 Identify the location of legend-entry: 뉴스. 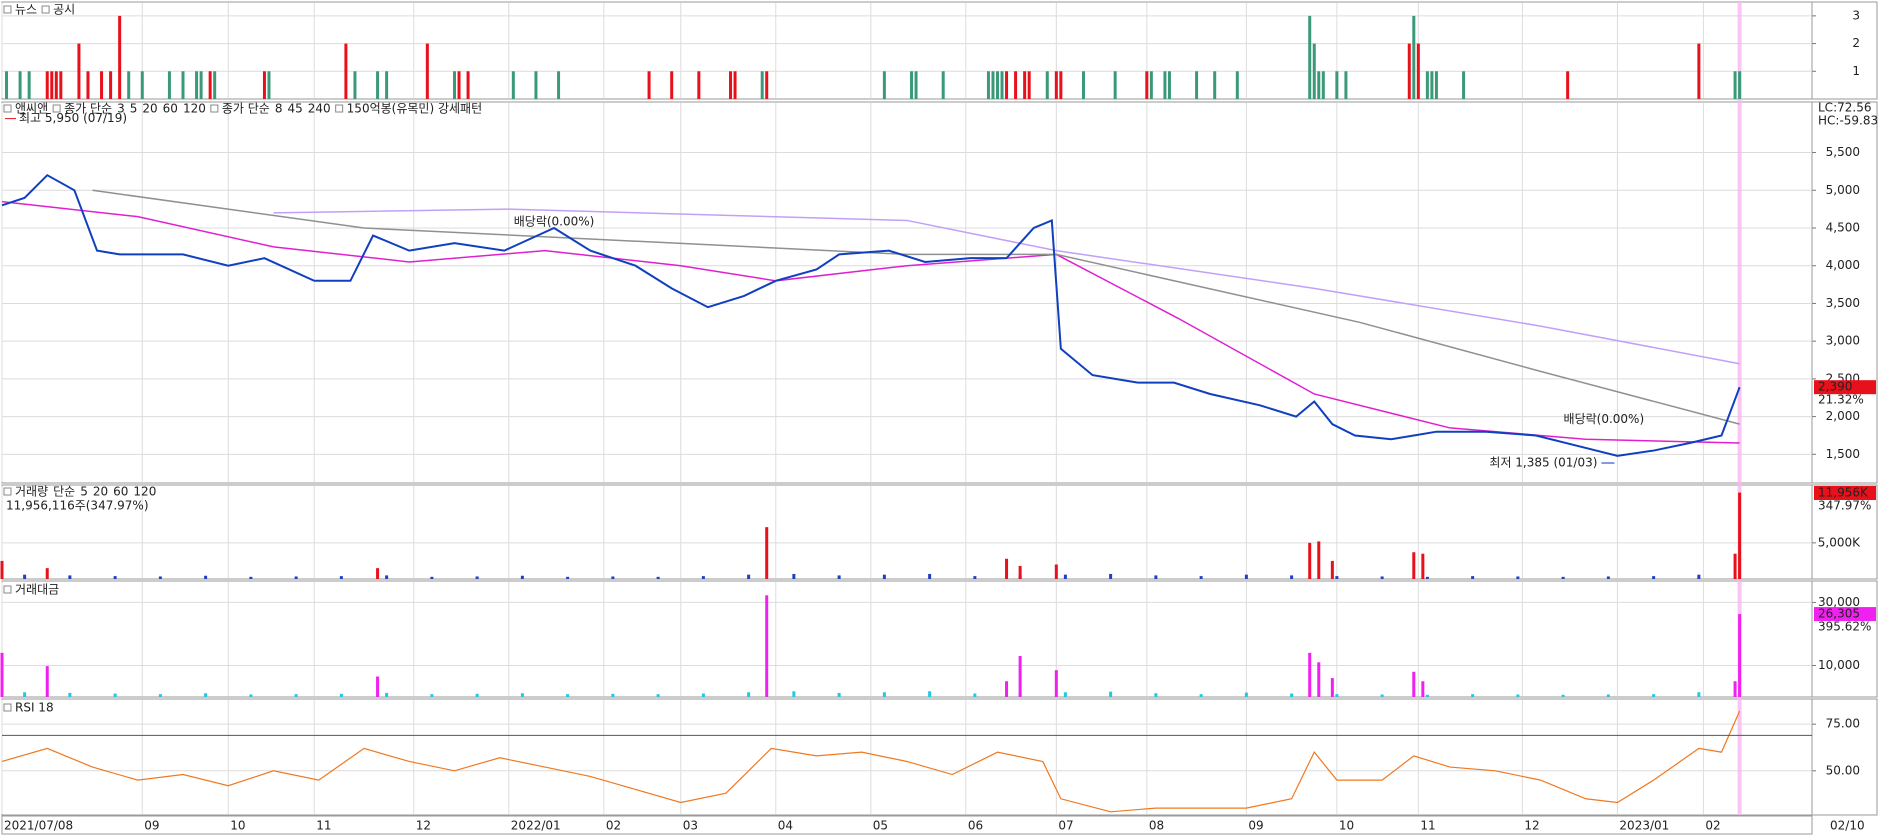
(26, 10).